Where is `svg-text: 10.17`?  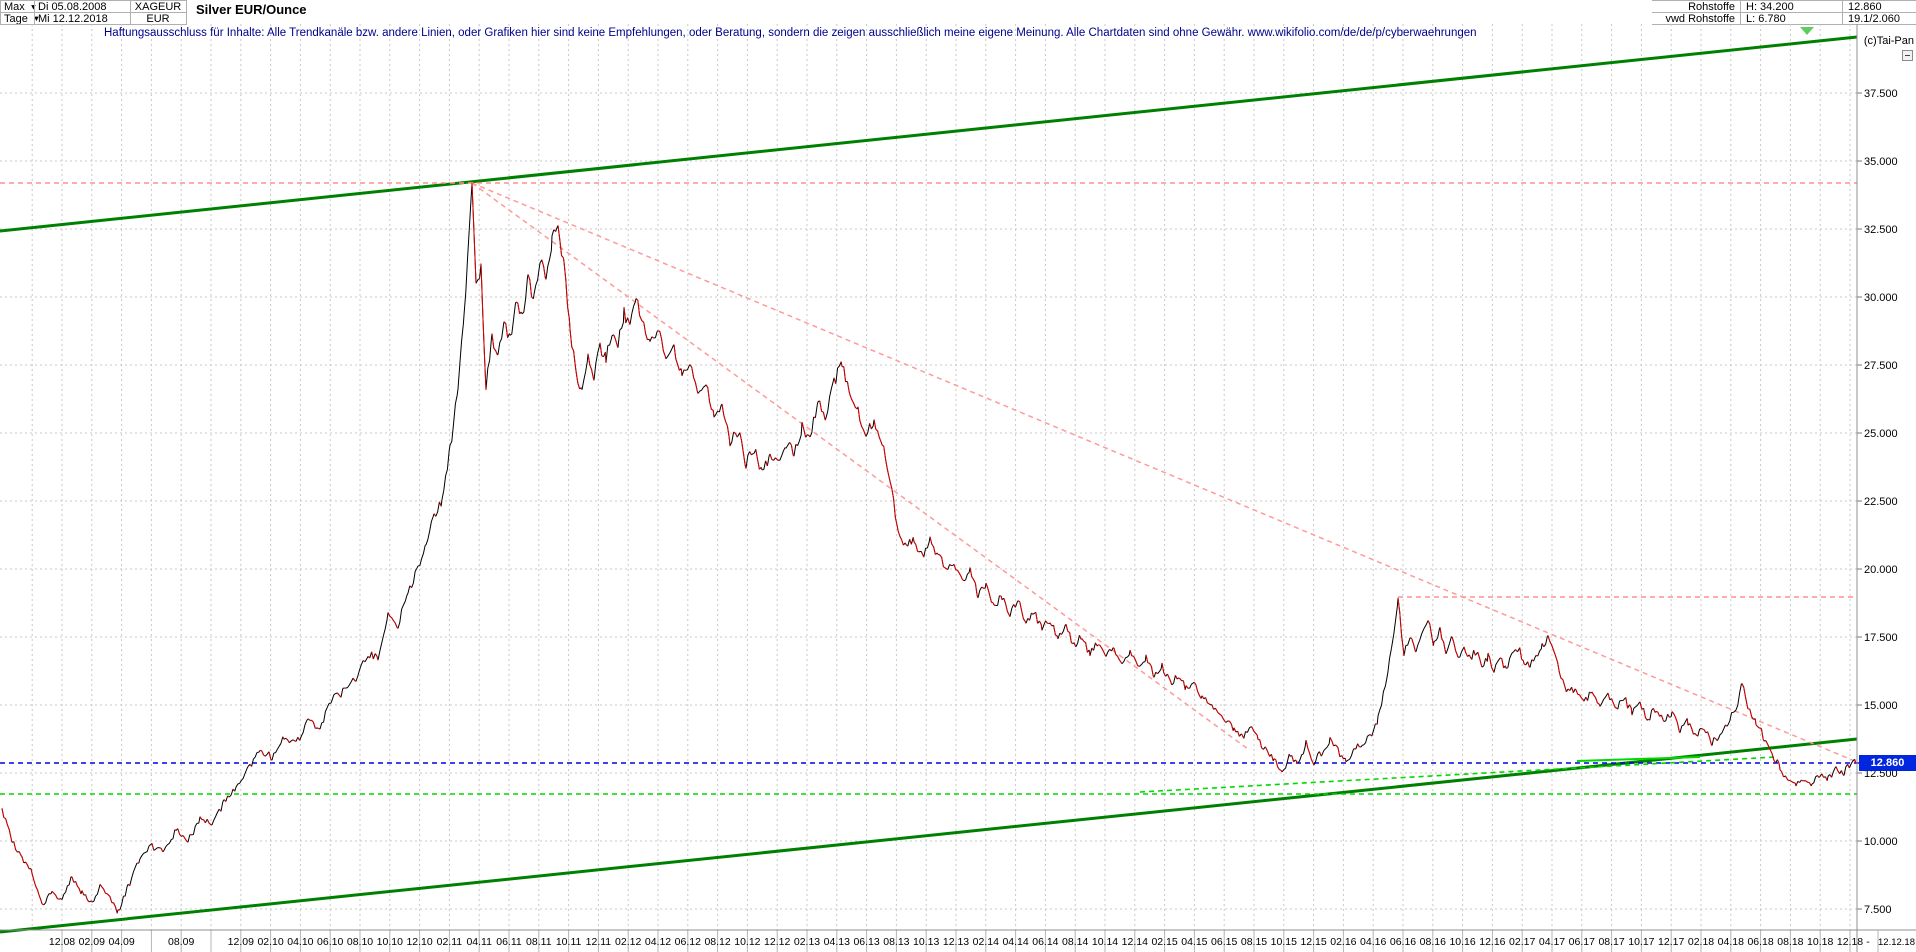
svg-text: 10.17 is located at coordinates (1641, 942).